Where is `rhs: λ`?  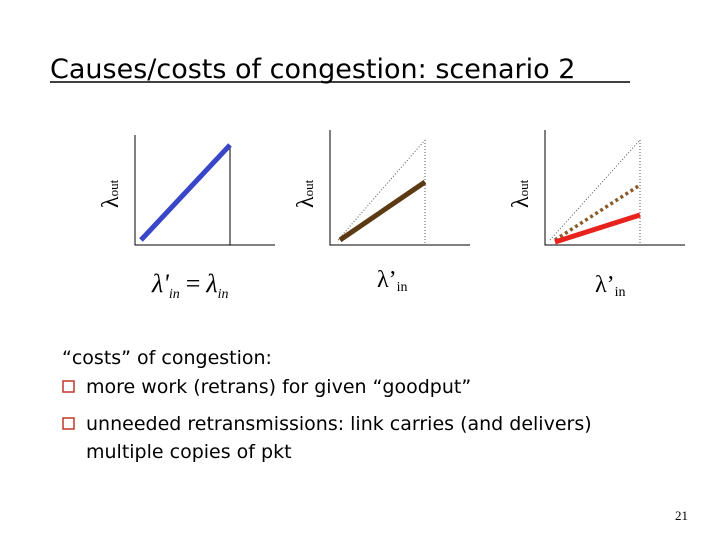 rhs: λ is located at coordinates (211, 283).